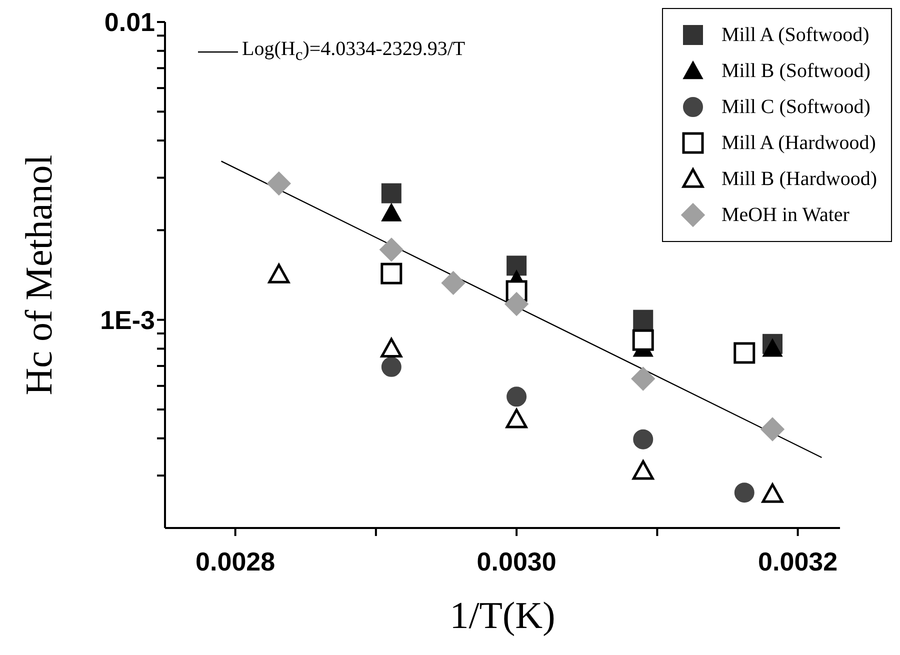 Image resolution: width=900 pixels, height=655 pixels. Describe the element at coordinates (799, 179) in the screenshot. I see `legend-label: Mill B (Hardwood)` at that location.